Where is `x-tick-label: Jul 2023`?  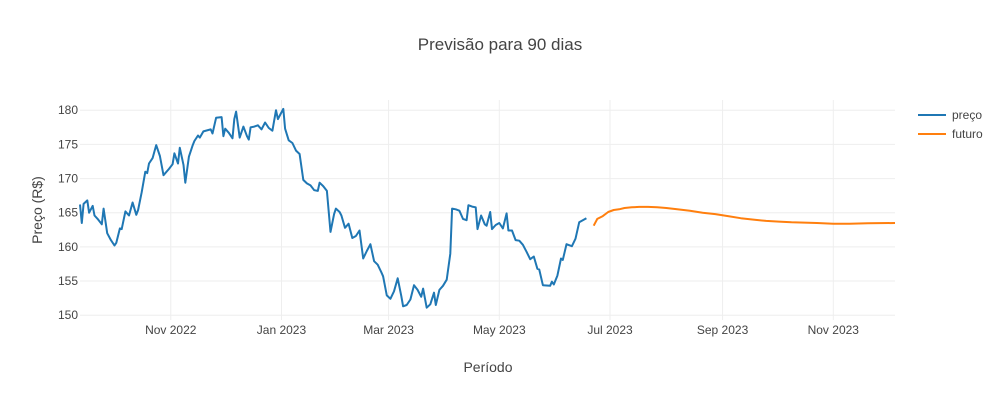 x-tick-label: Jul 2023 is located at coordinates (610, 330).